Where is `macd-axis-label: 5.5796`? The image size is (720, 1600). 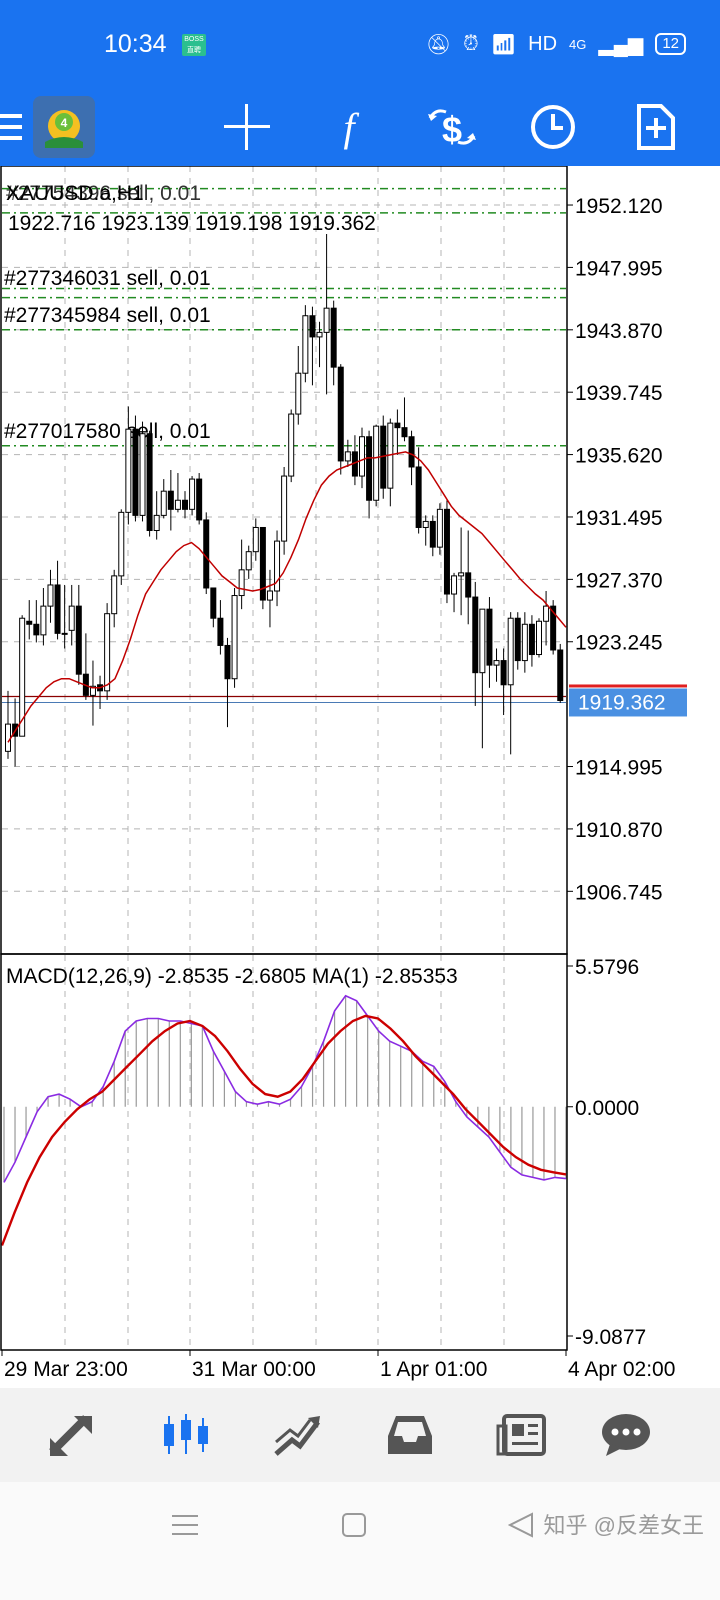 macd-axis-label: 5.5796 is located at coordinates (607, 967).